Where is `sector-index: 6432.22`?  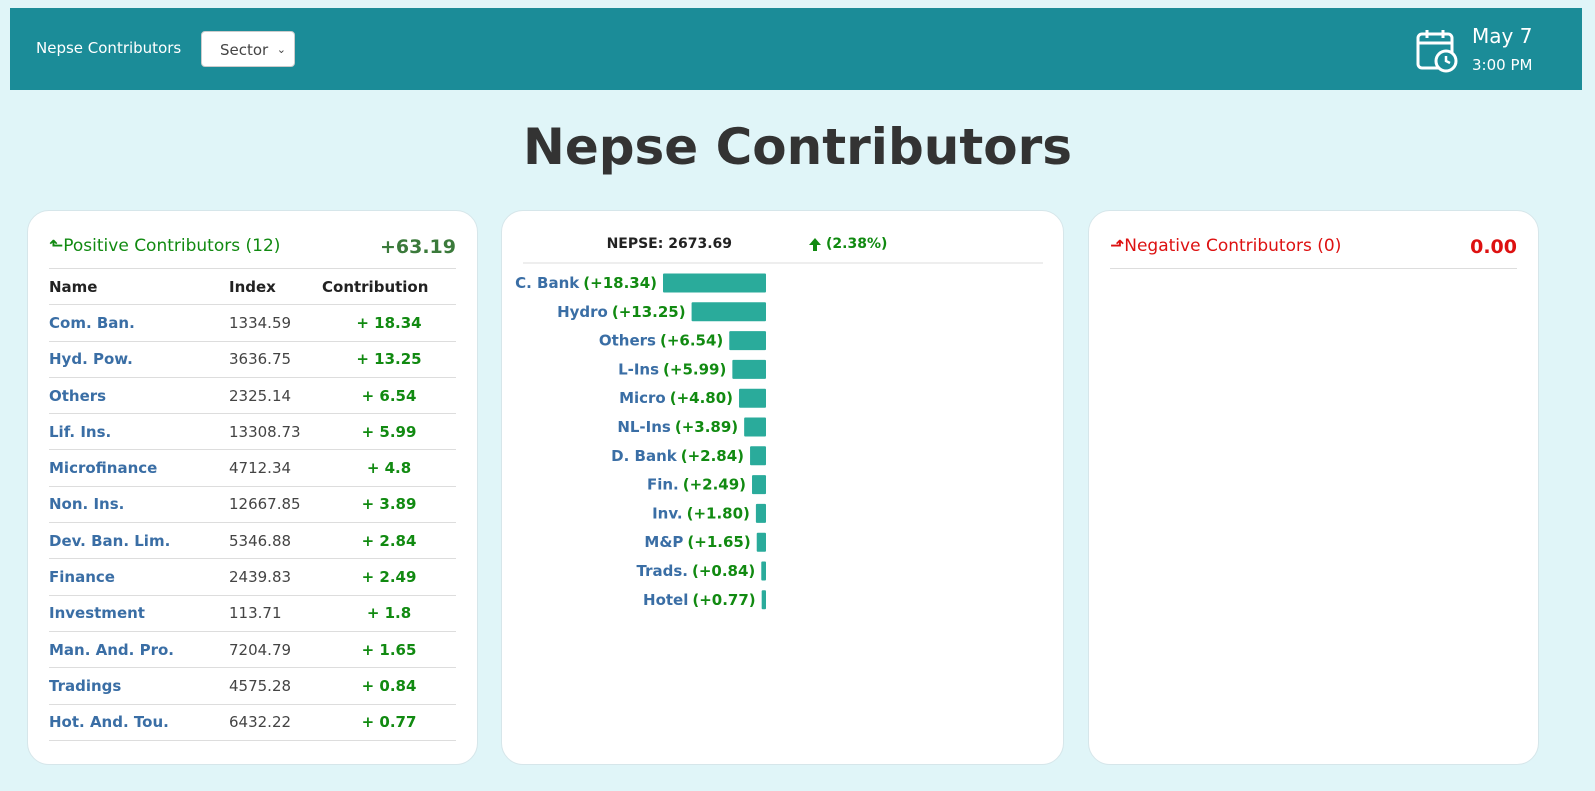
sector-index: 6432.22 is located at coordinates (275, 722).